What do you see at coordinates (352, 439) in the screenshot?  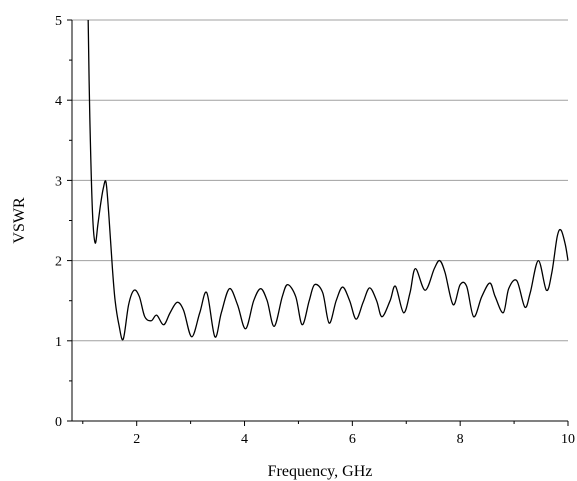 I see `x-tick-label-6: 6` at bounding box center [352, 439].